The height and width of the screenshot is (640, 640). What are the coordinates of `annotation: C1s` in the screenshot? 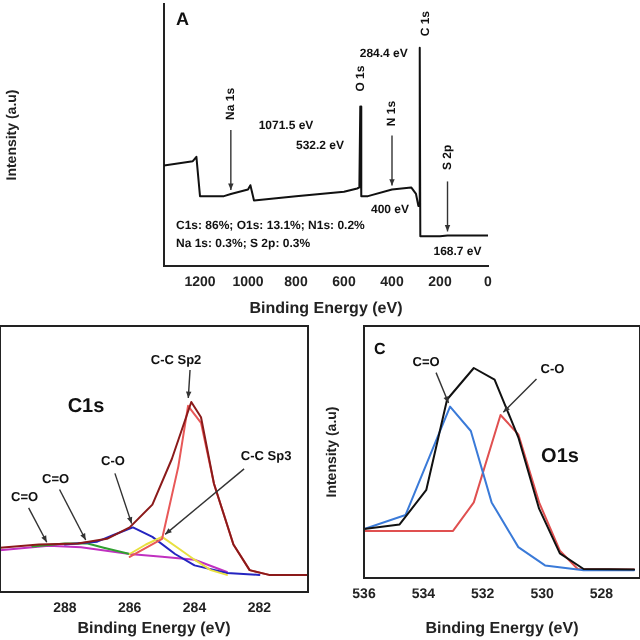 It's located at (86, 406).